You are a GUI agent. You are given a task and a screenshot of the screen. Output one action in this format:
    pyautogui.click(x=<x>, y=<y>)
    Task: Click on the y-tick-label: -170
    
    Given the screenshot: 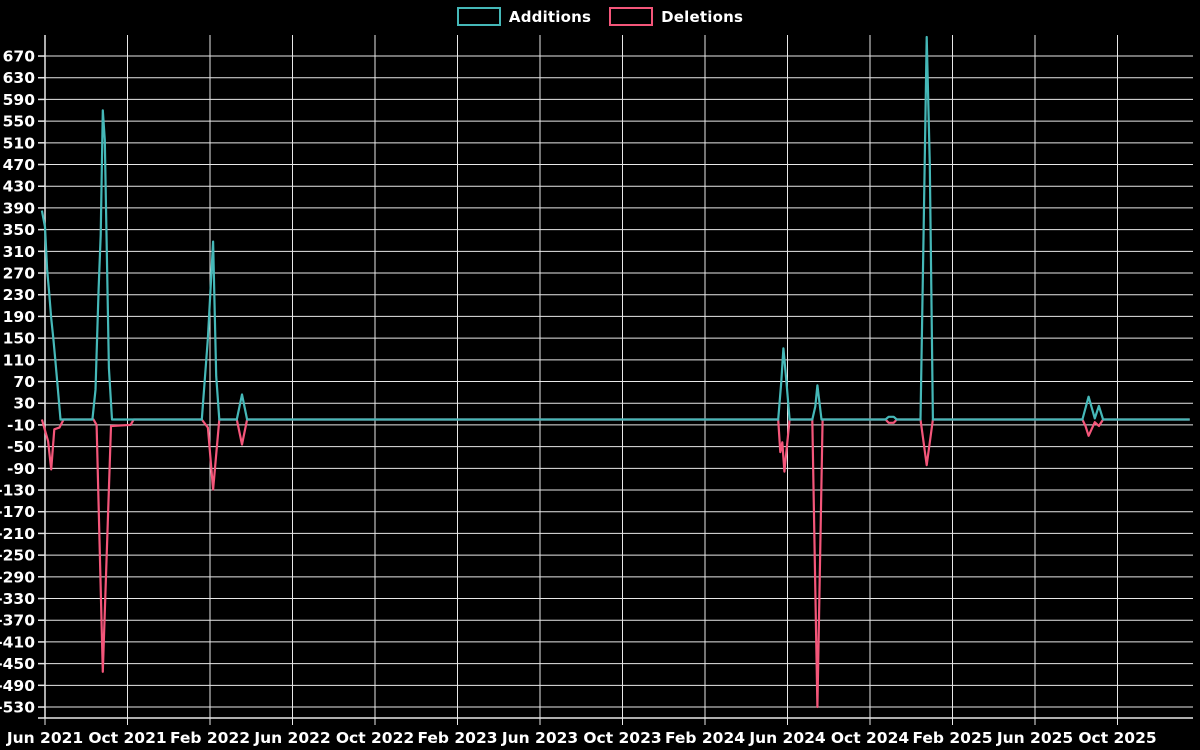 What is the action you would take?
    pyautogui.click(x=17, y=512)
    